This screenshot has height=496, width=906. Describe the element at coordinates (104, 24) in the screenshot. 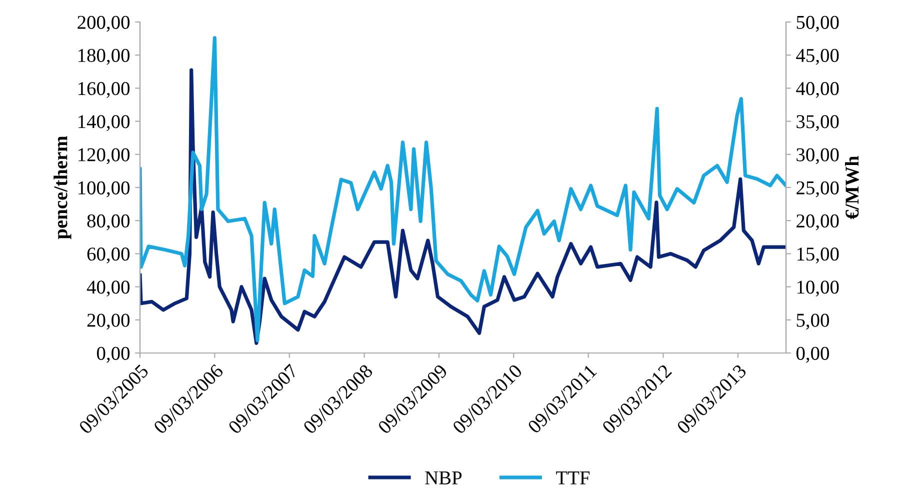

I see `y-tick-label: 200,00` at that location.